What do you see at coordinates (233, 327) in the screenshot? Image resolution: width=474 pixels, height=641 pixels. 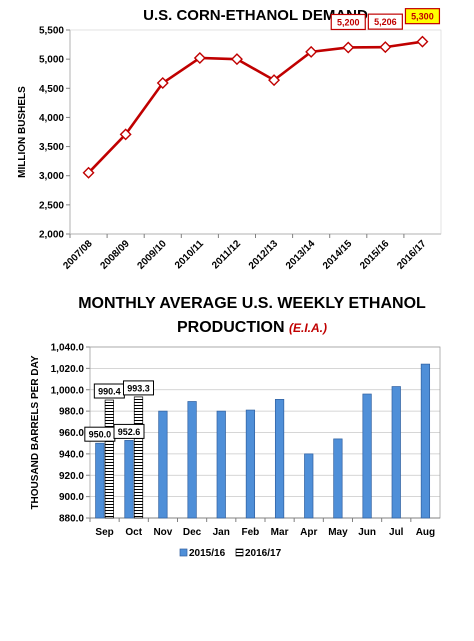 I see `chart-title-line2-main: PRODUCTION` at bounding box center [233, 327].